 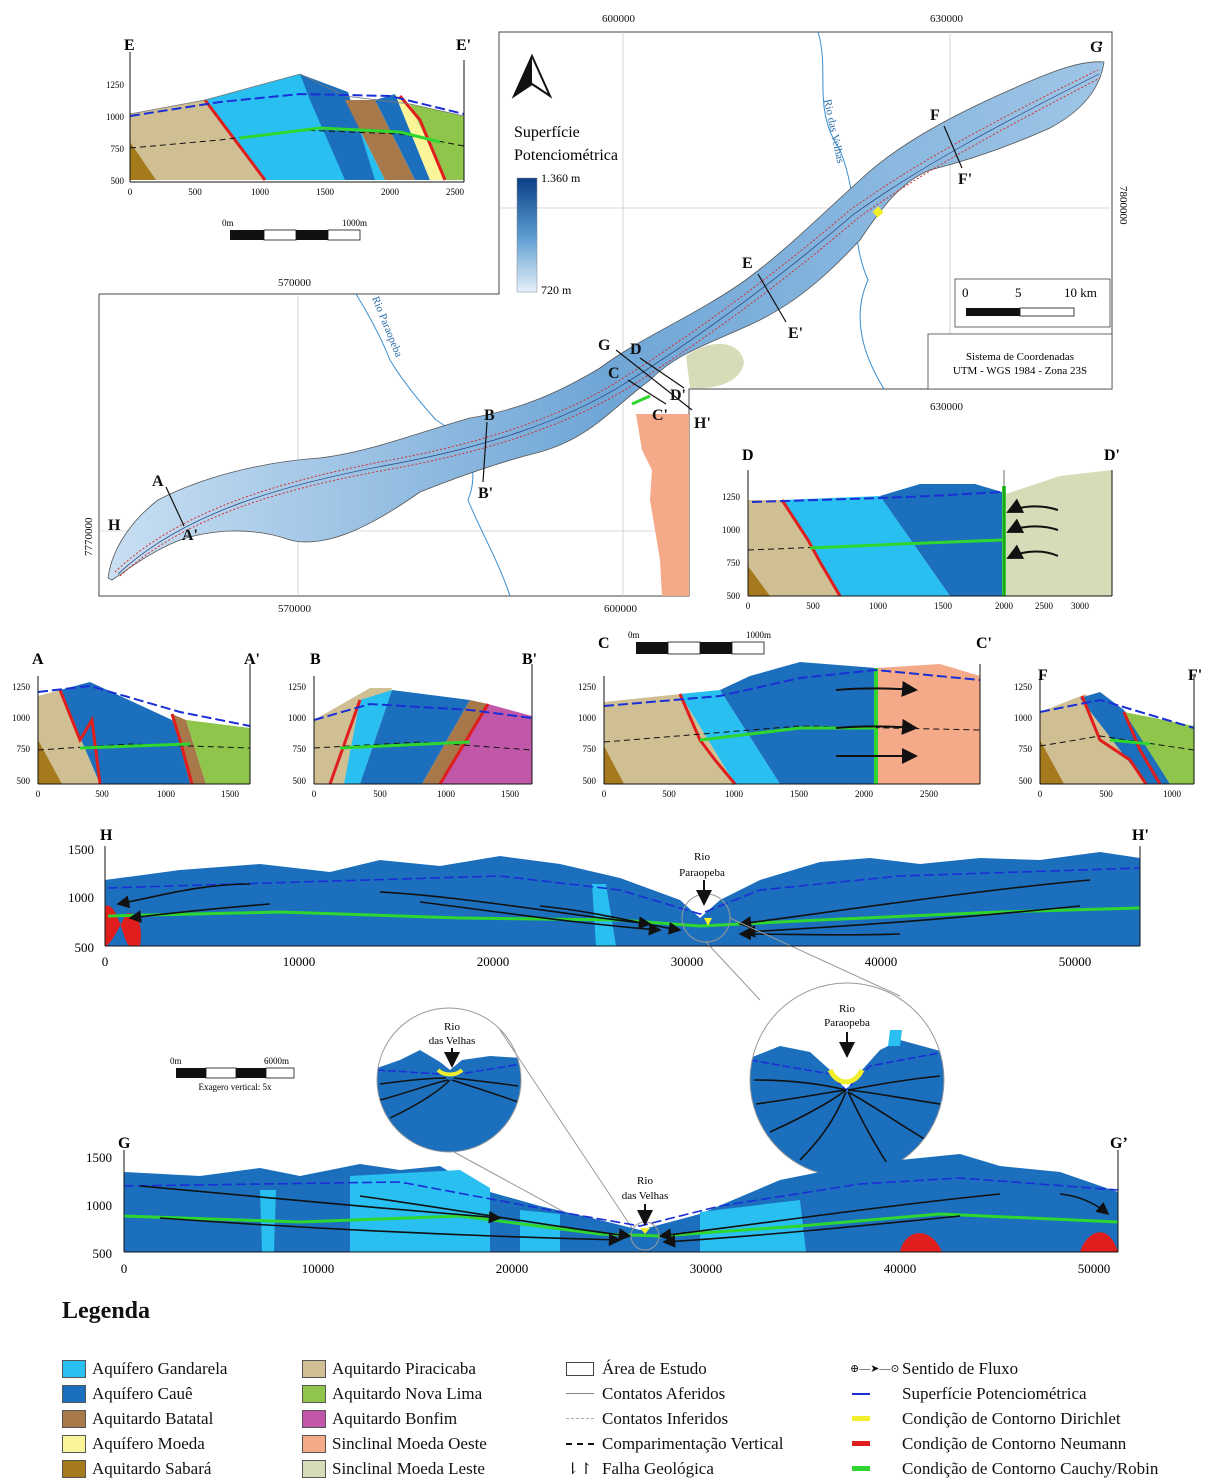 What do you see at coordinates (1112, 455) in the screenshot?
I see `D-right: D'` at bounding box center [1112, 455].